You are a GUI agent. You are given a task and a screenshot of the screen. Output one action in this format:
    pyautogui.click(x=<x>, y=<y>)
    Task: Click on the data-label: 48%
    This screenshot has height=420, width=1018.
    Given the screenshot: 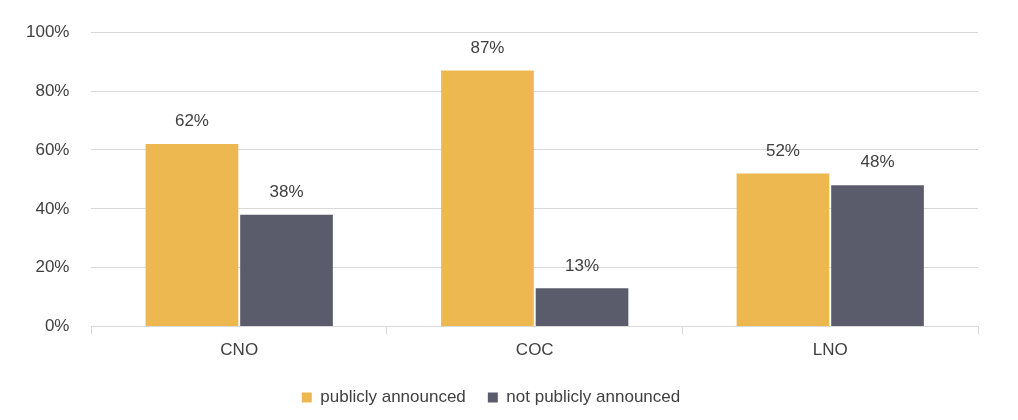 What is the action you would take?
    pyautogui.click(x=877, y=162)
    